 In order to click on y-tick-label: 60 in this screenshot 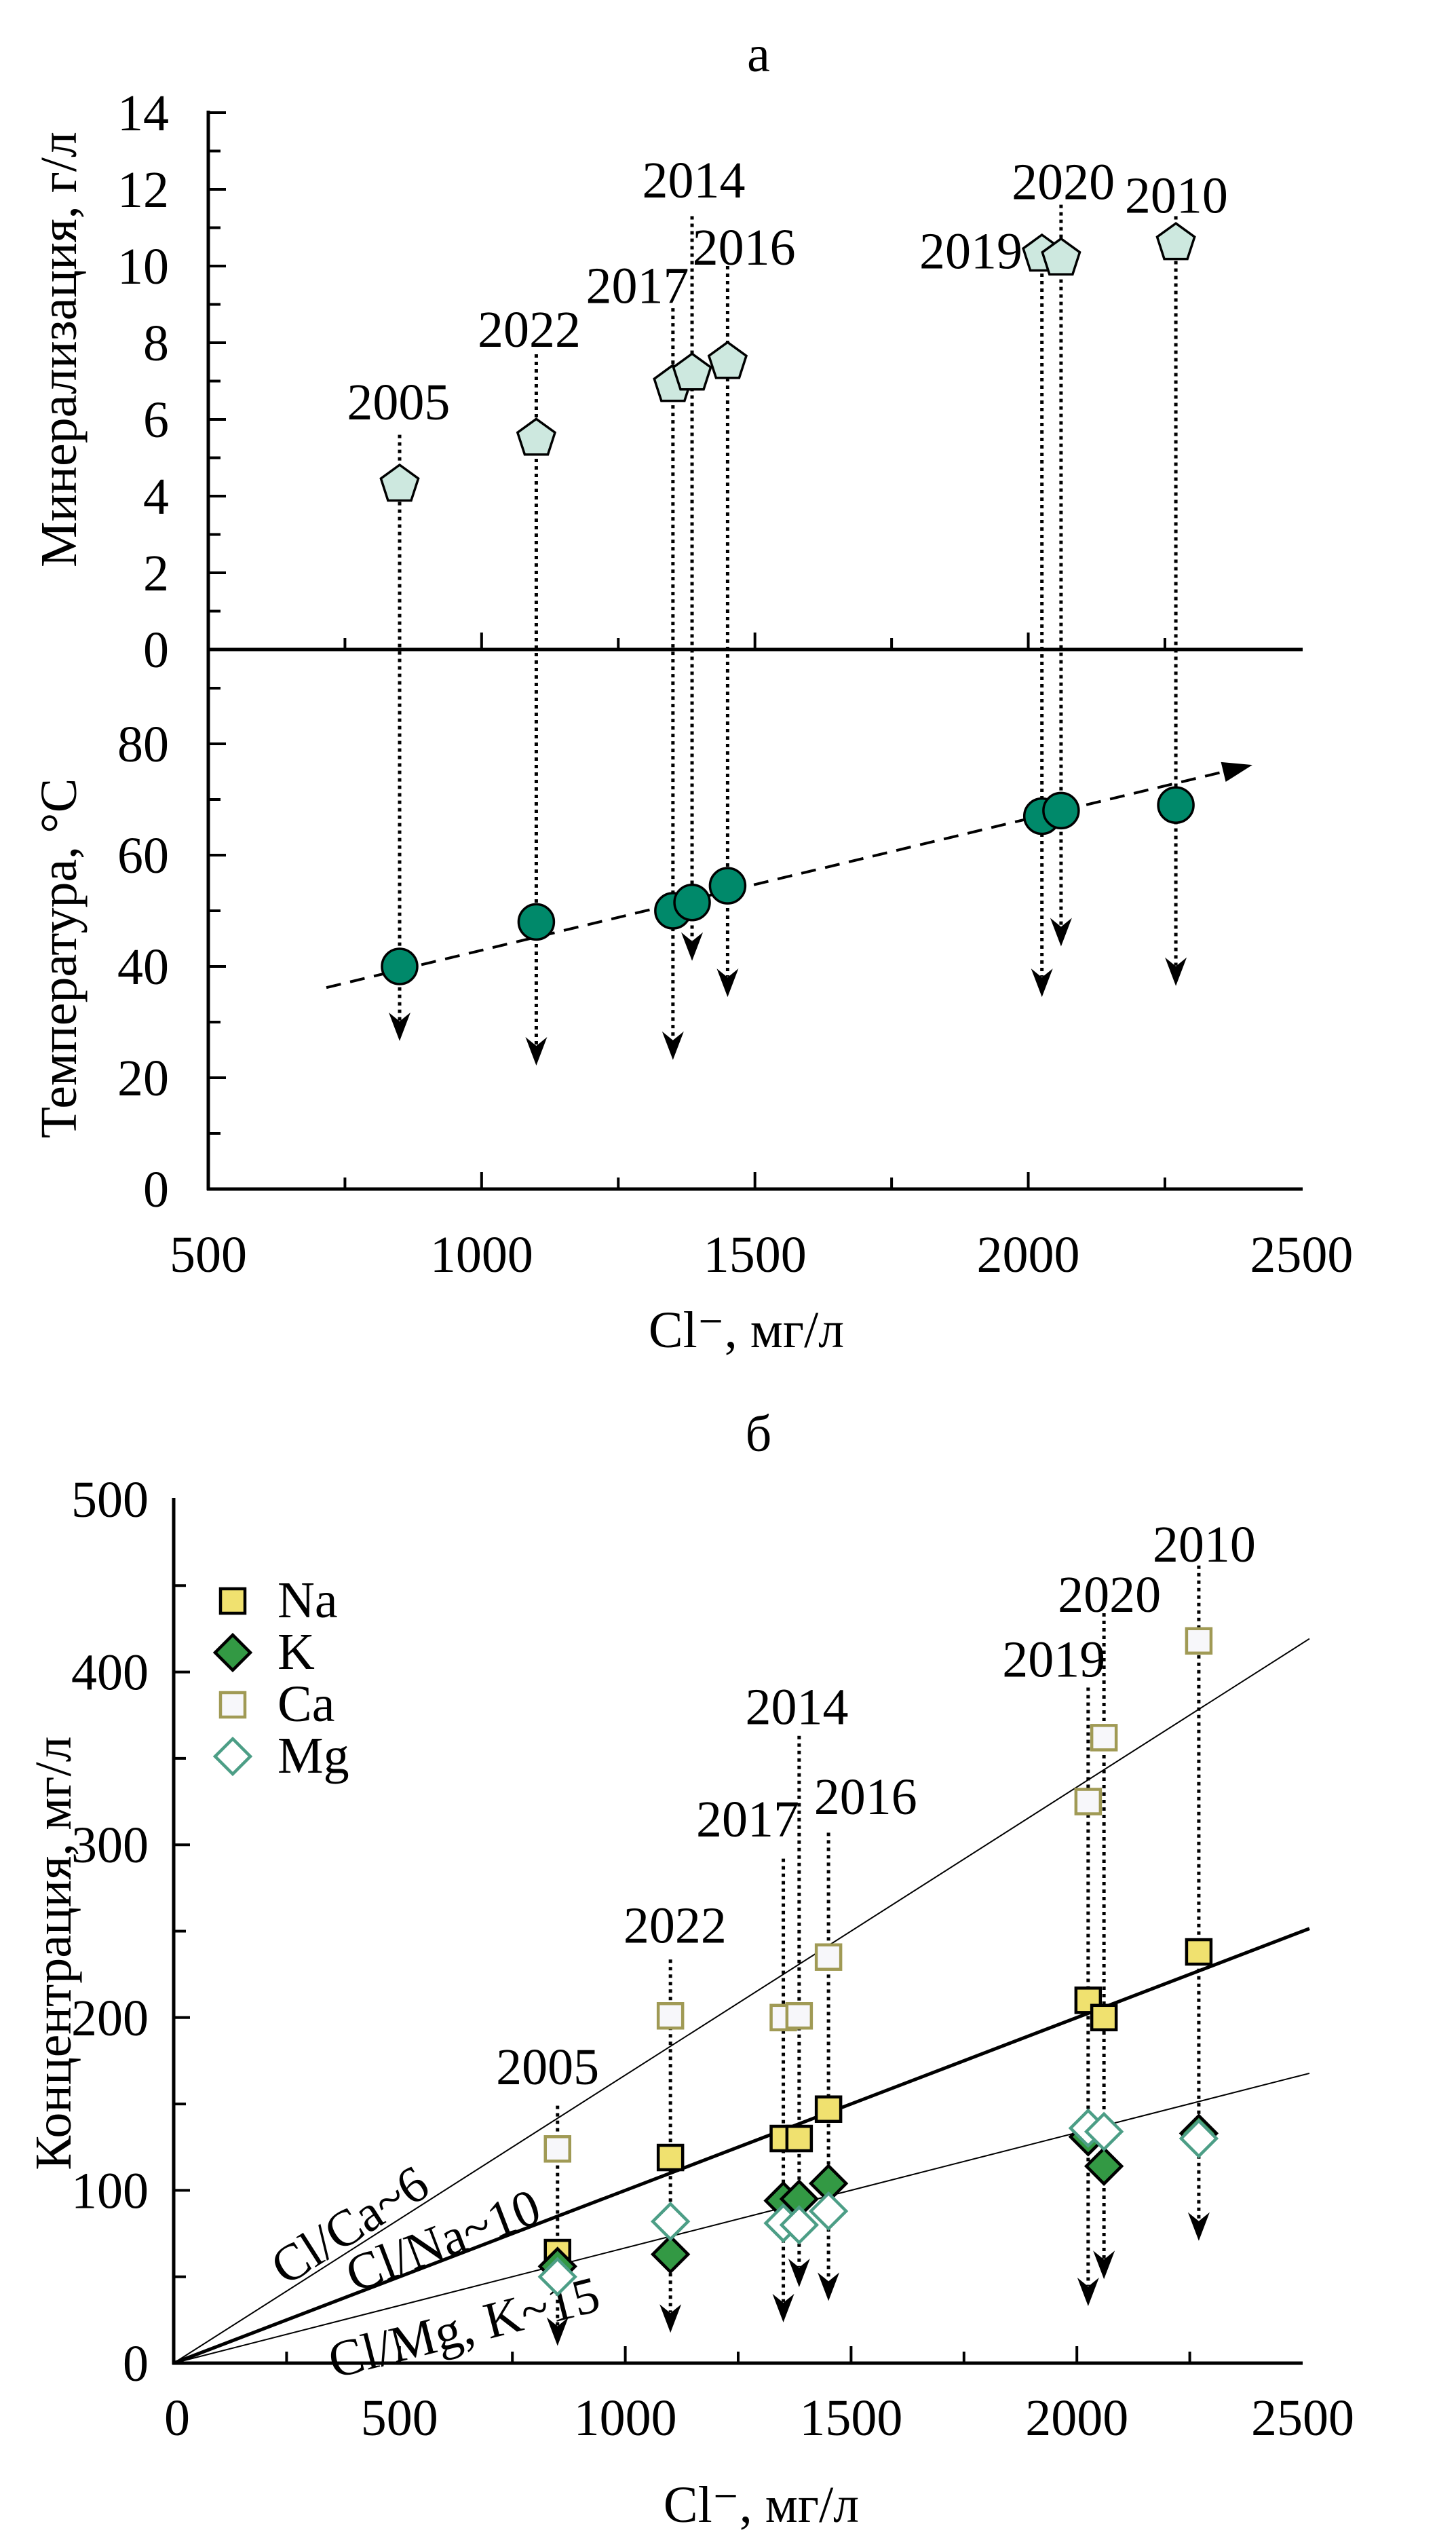, I will do `click(143, 855)`.